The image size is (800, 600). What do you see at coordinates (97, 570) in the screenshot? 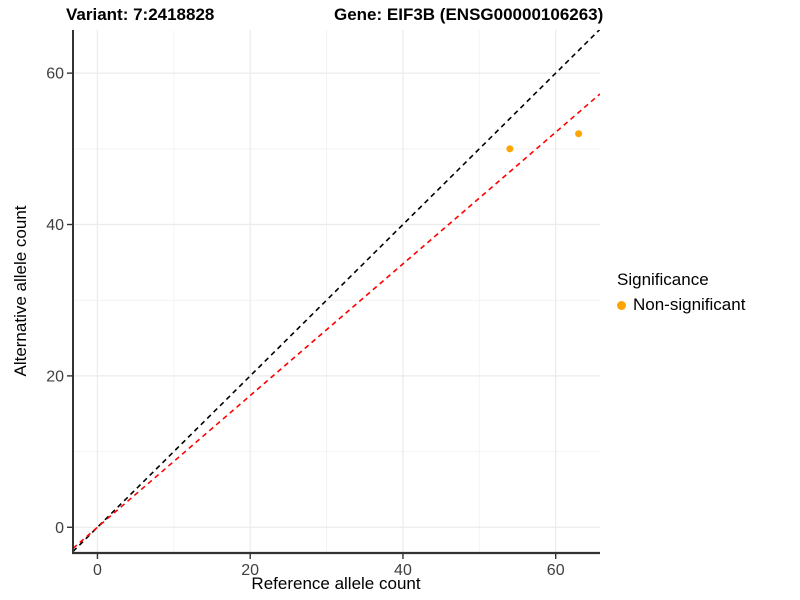
I see `x-tick-label: 0` at bounding box center [97, 570].